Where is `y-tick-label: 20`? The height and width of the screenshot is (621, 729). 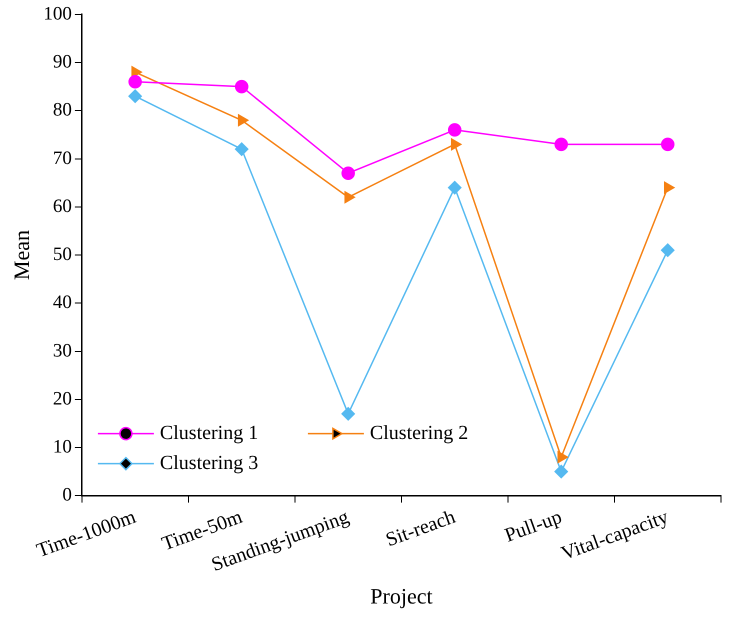
y-tick-label: 20 is located at coordinates (62, 399).